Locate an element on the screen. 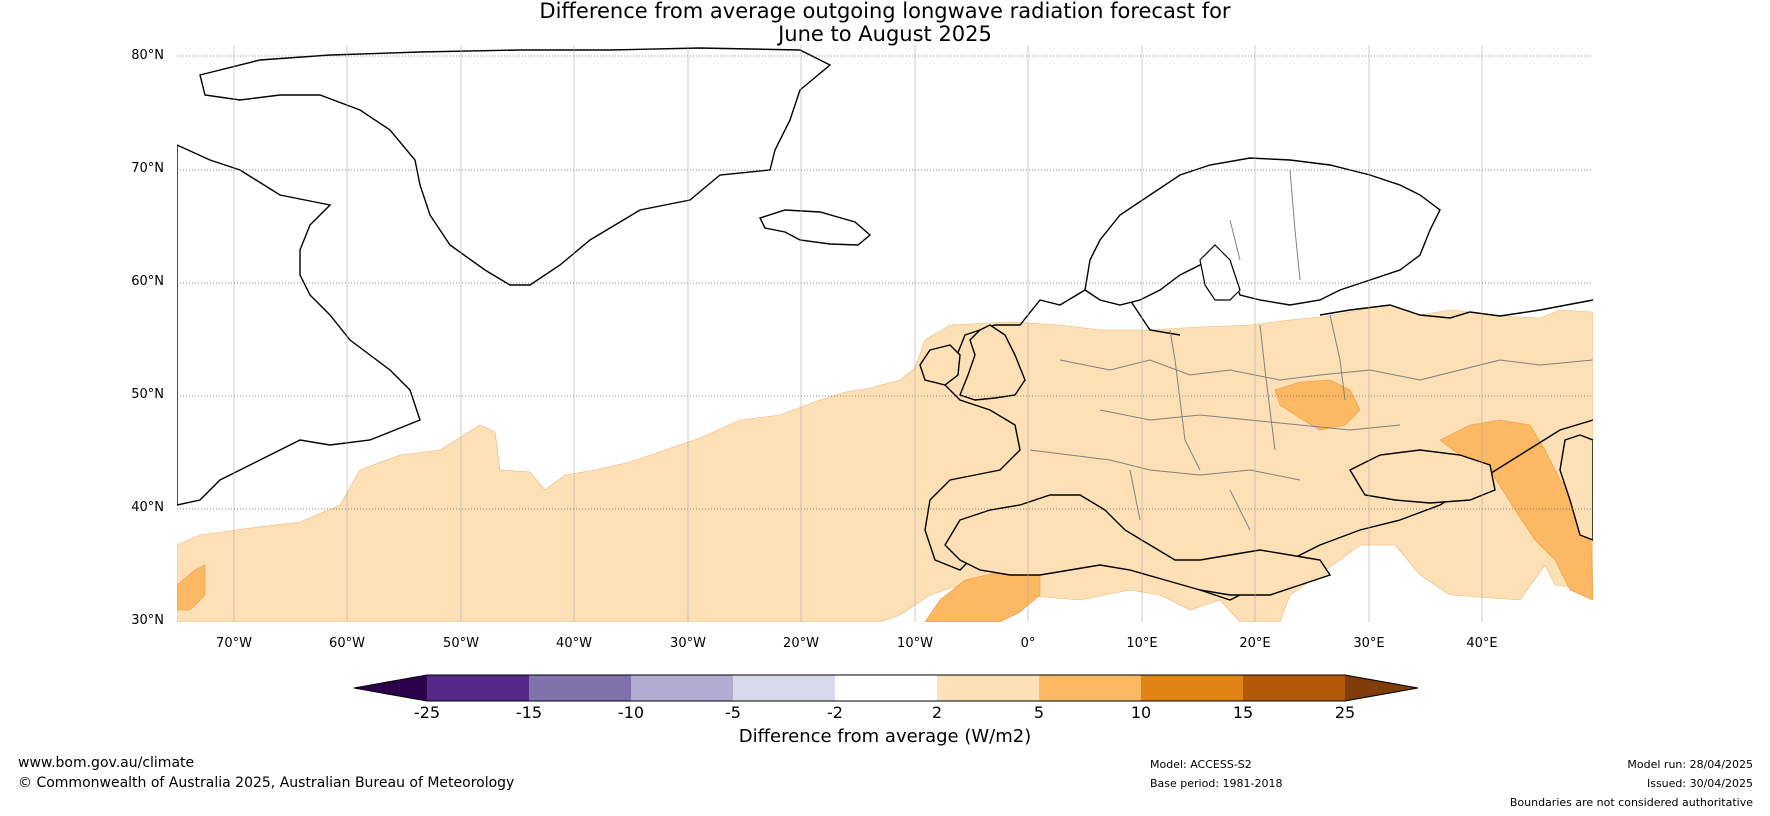 This screenshot has width=1770, height=816. colorbar-label: 5 is located at coordinates (1039, 712).